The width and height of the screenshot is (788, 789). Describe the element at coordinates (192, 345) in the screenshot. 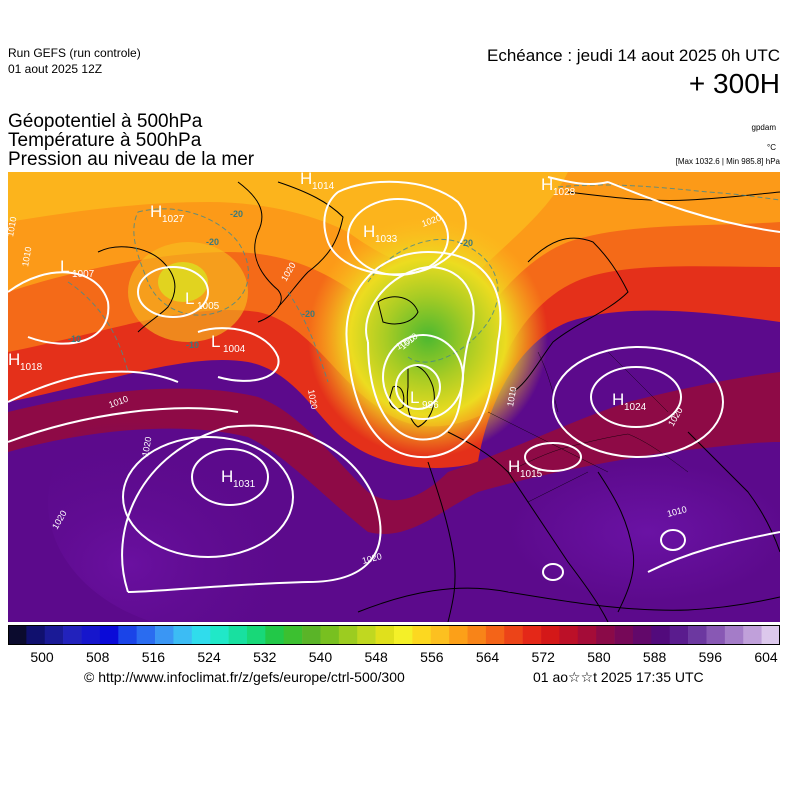

I see `isotherm-label: -10` at that location.